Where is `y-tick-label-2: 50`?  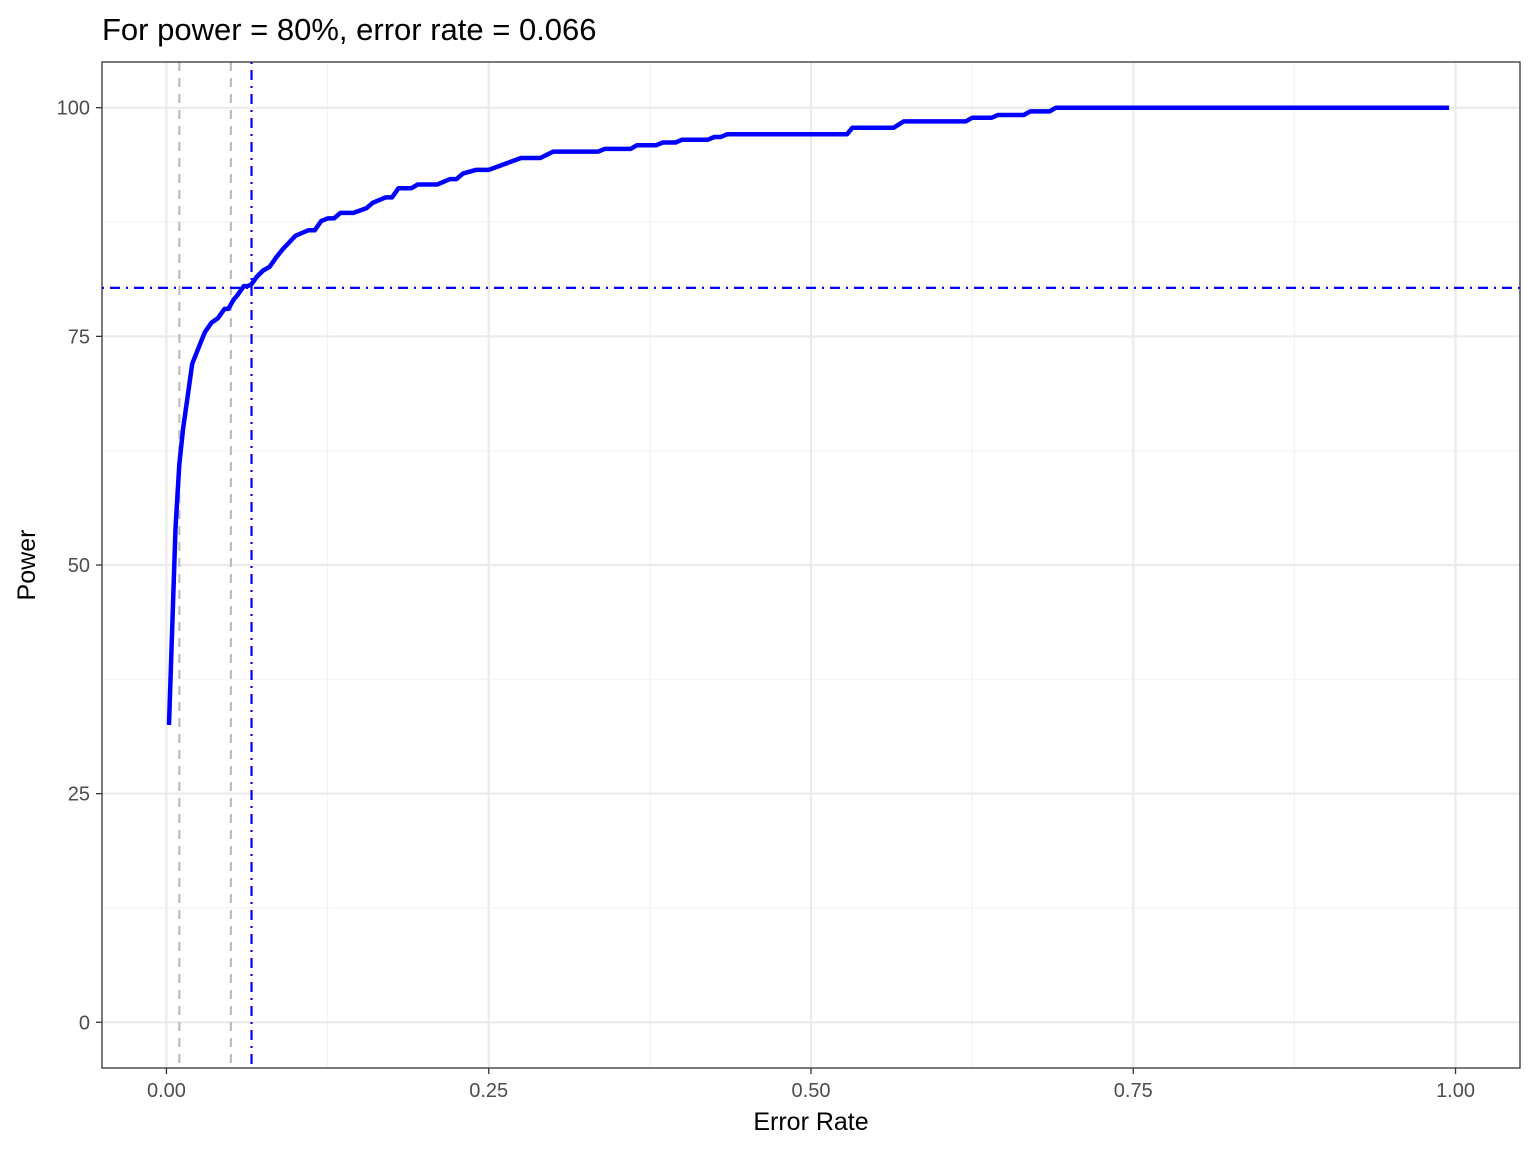
y-tick-label-2: 50 is located at coordinates (79, 566).